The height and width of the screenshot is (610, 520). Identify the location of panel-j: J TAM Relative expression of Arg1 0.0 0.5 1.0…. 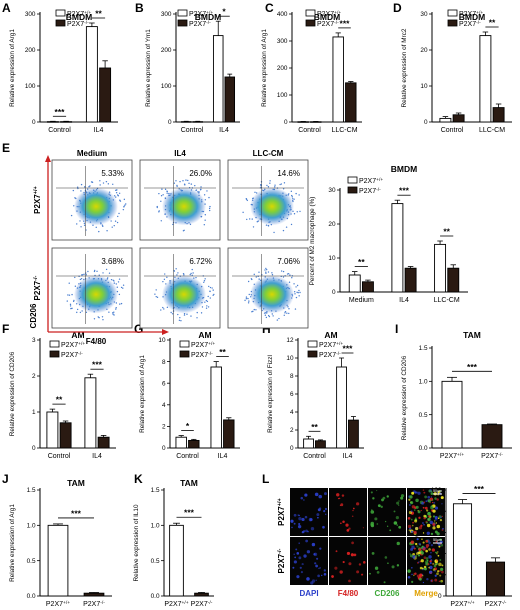
(57, 540).